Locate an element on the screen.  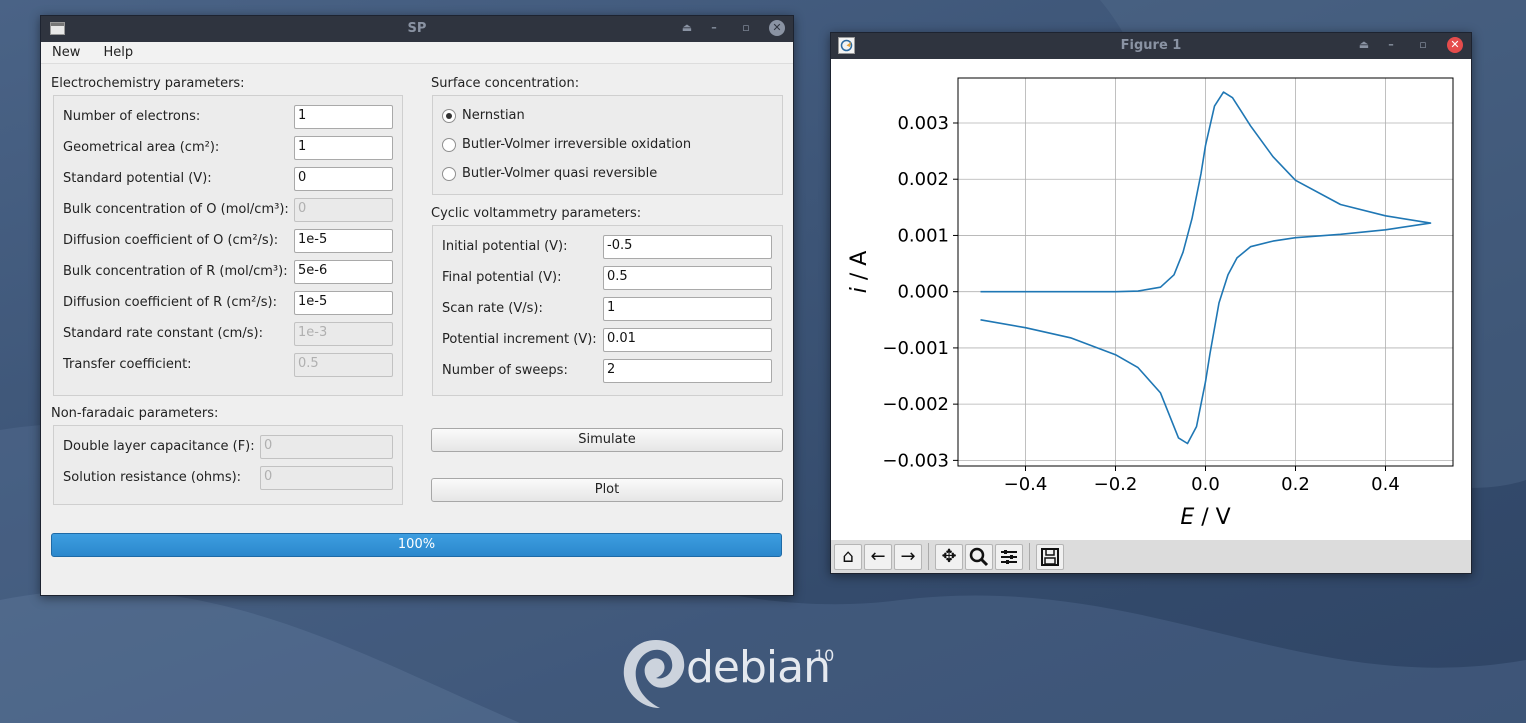
x-tick-label: 0.0 is located at coordinates (1205, 484).